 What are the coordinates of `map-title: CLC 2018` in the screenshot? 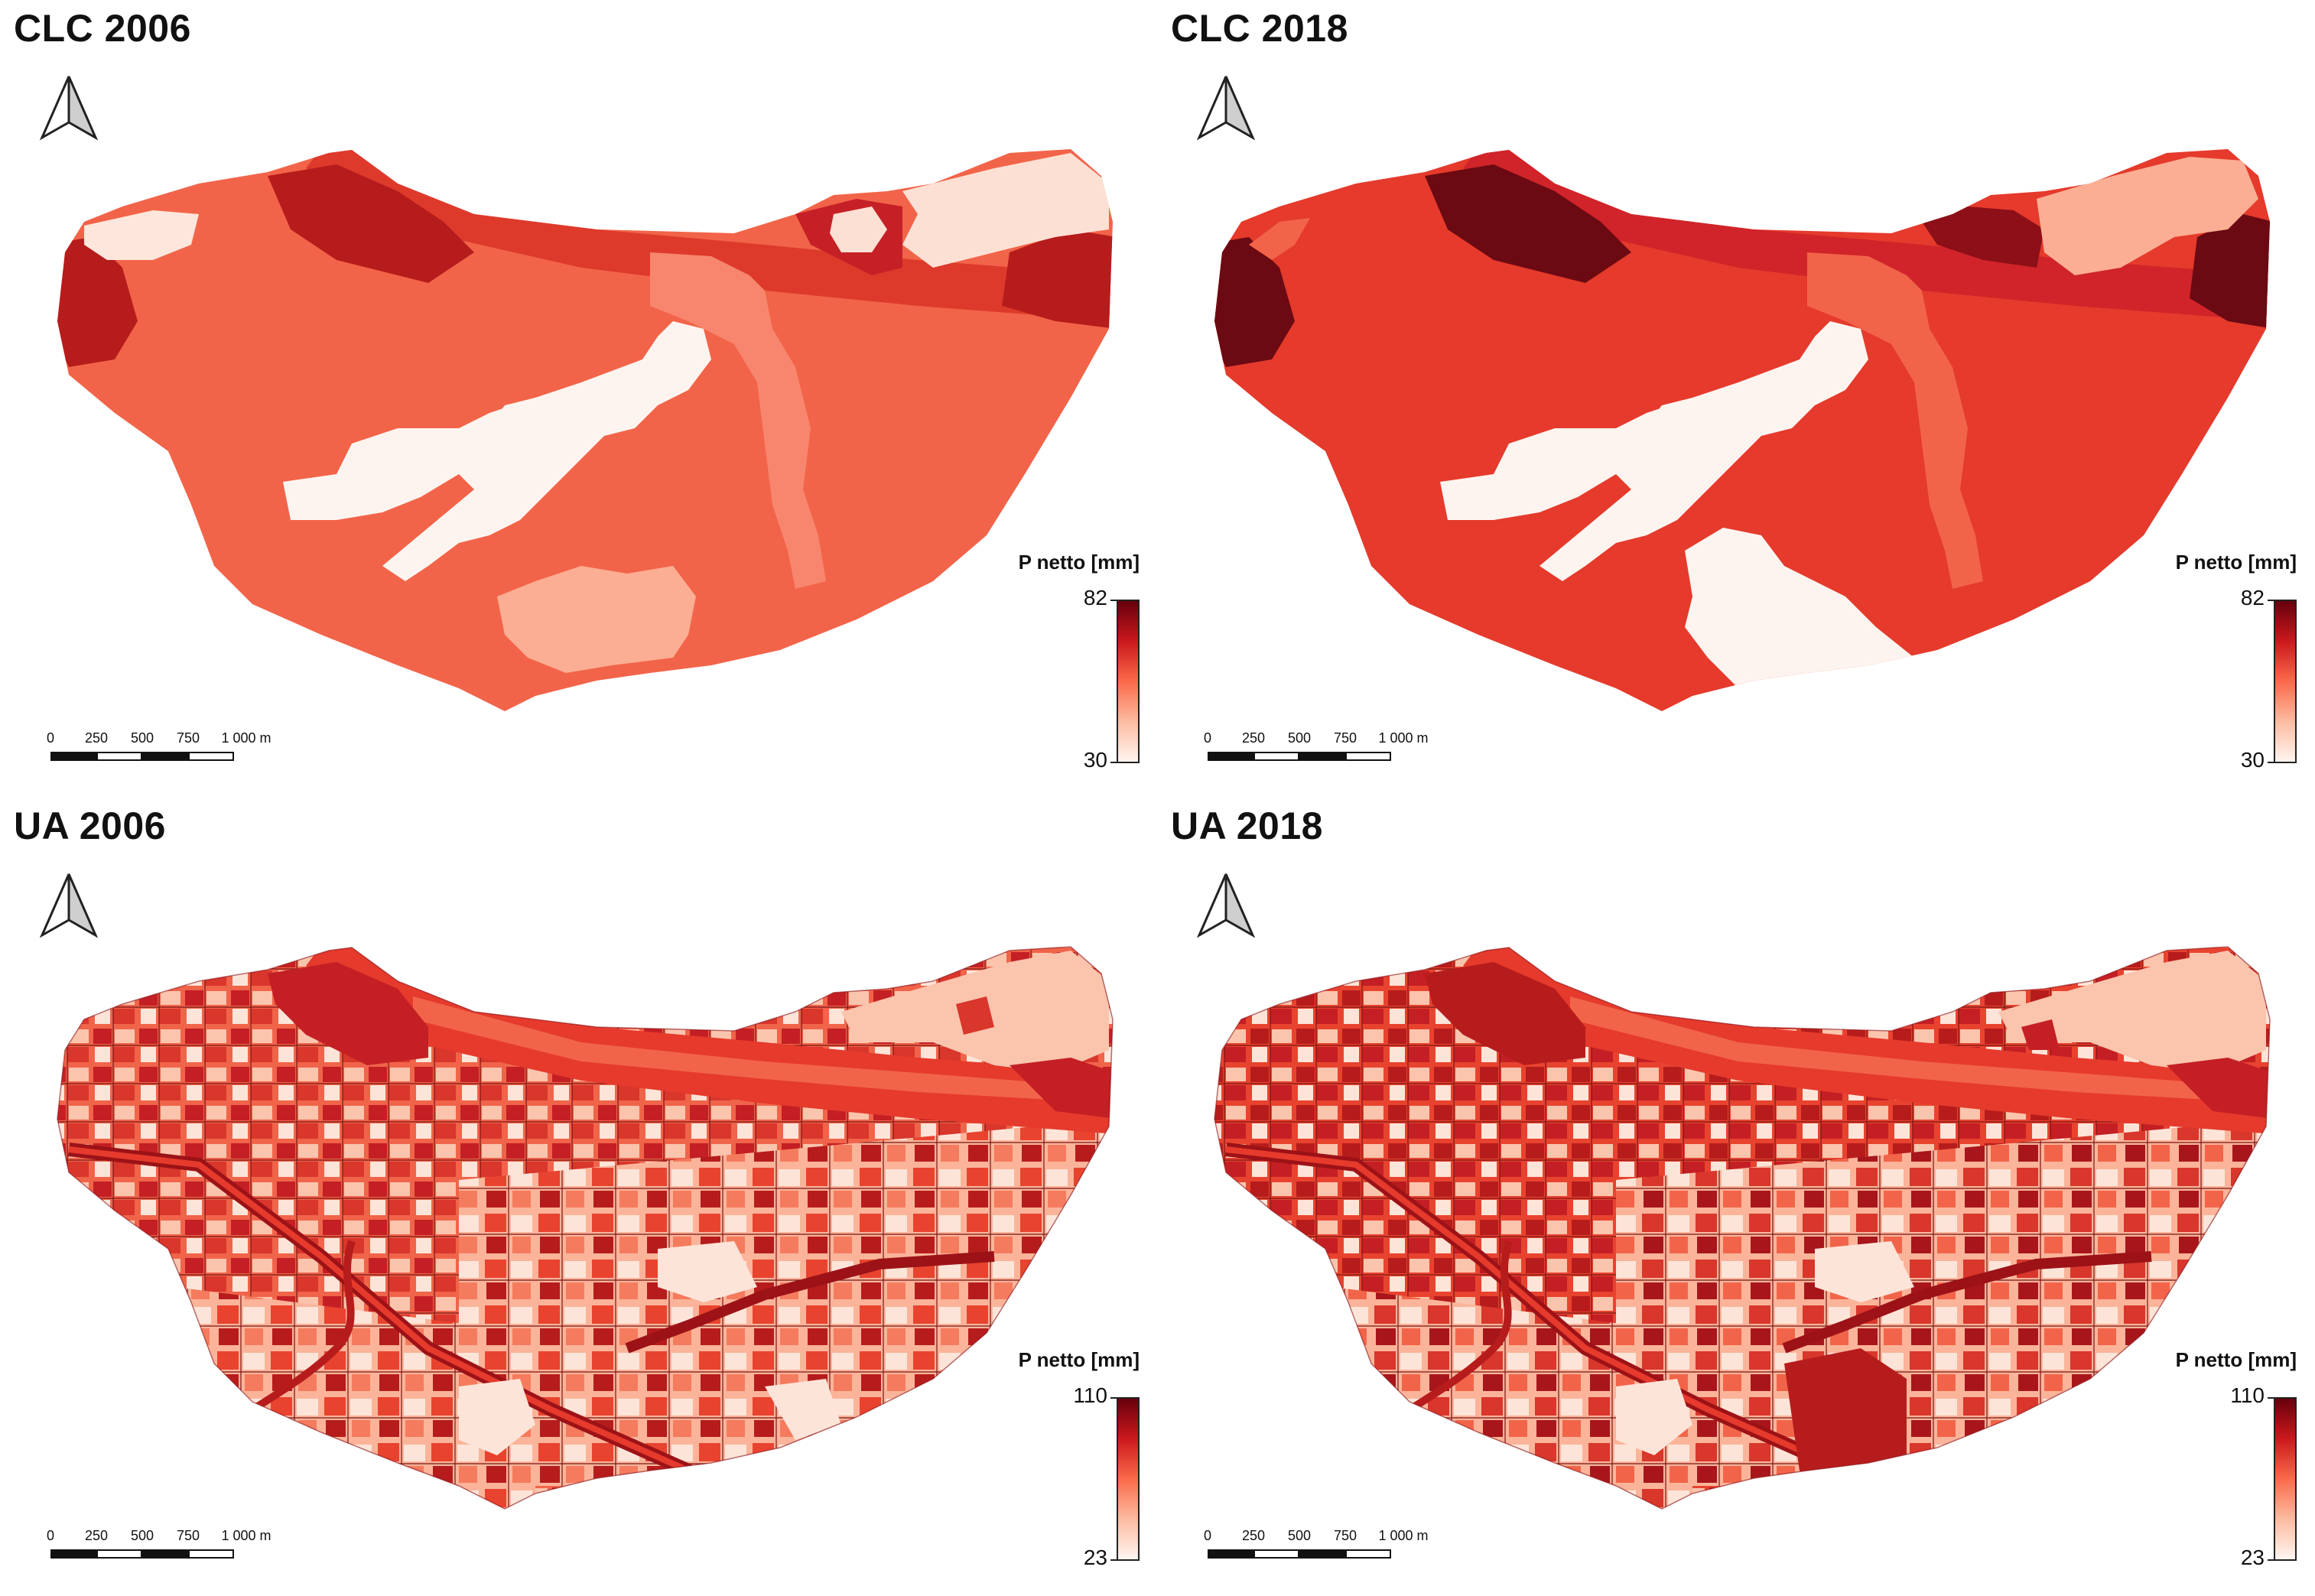 It's located at (1259, 28).